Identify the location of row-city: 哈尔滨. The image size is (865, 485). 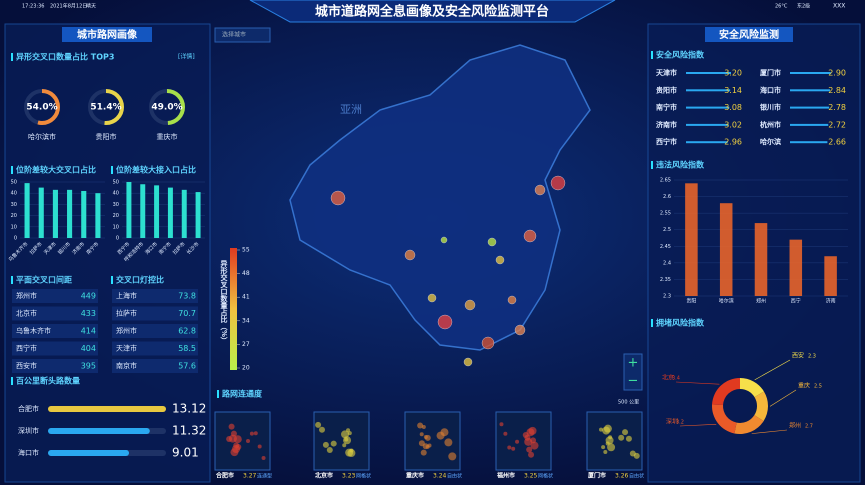
(770, 141).